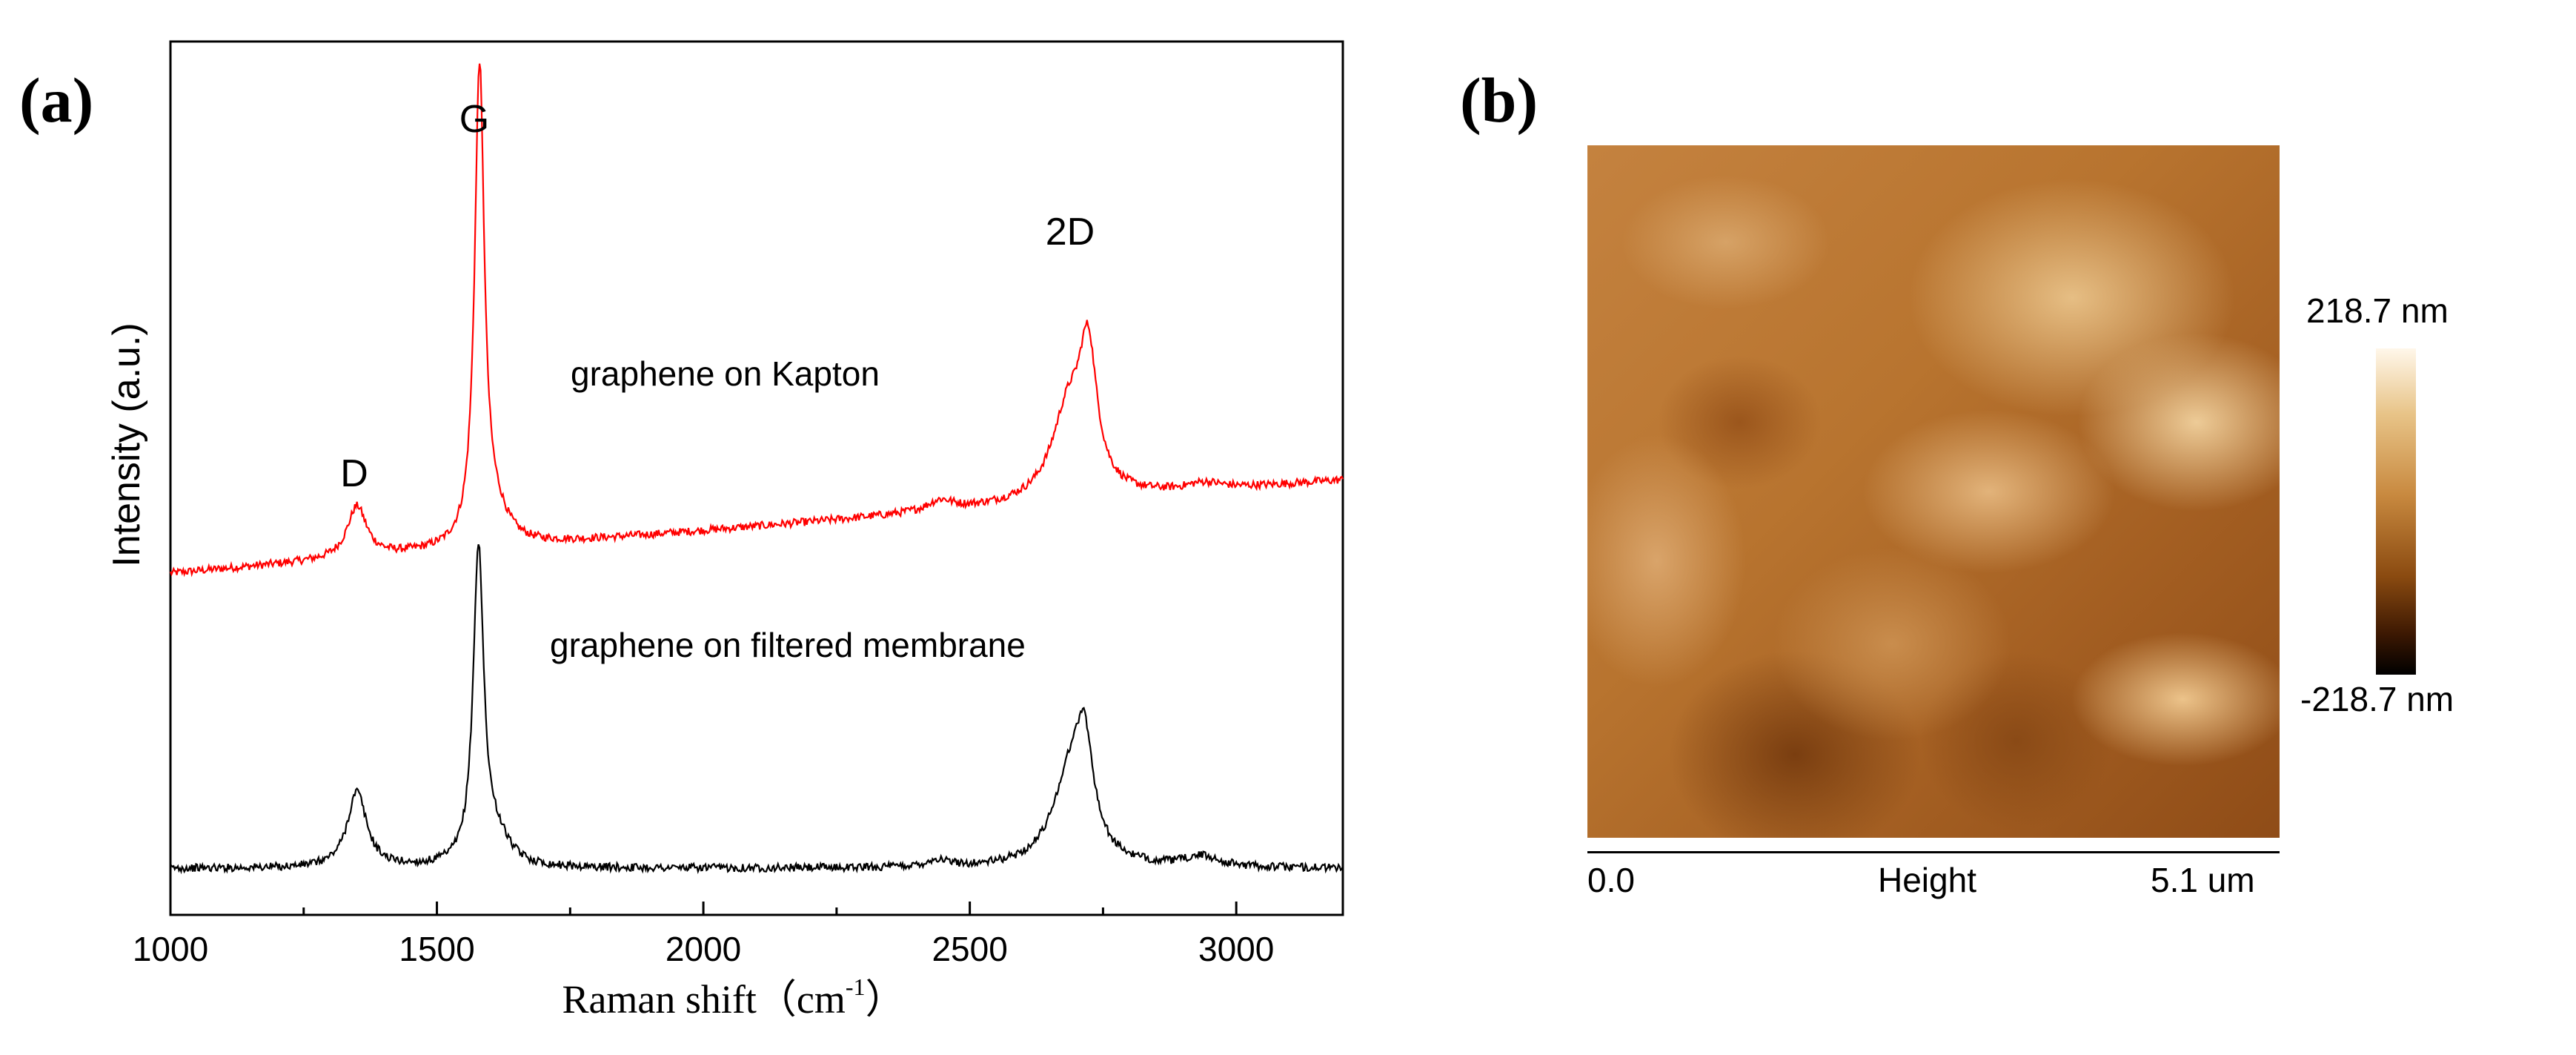  What do you see at coordinates (1611, 880) in the screenshot?
I see `scale-start-label: 0.0` at bounding box center [1611, 880].